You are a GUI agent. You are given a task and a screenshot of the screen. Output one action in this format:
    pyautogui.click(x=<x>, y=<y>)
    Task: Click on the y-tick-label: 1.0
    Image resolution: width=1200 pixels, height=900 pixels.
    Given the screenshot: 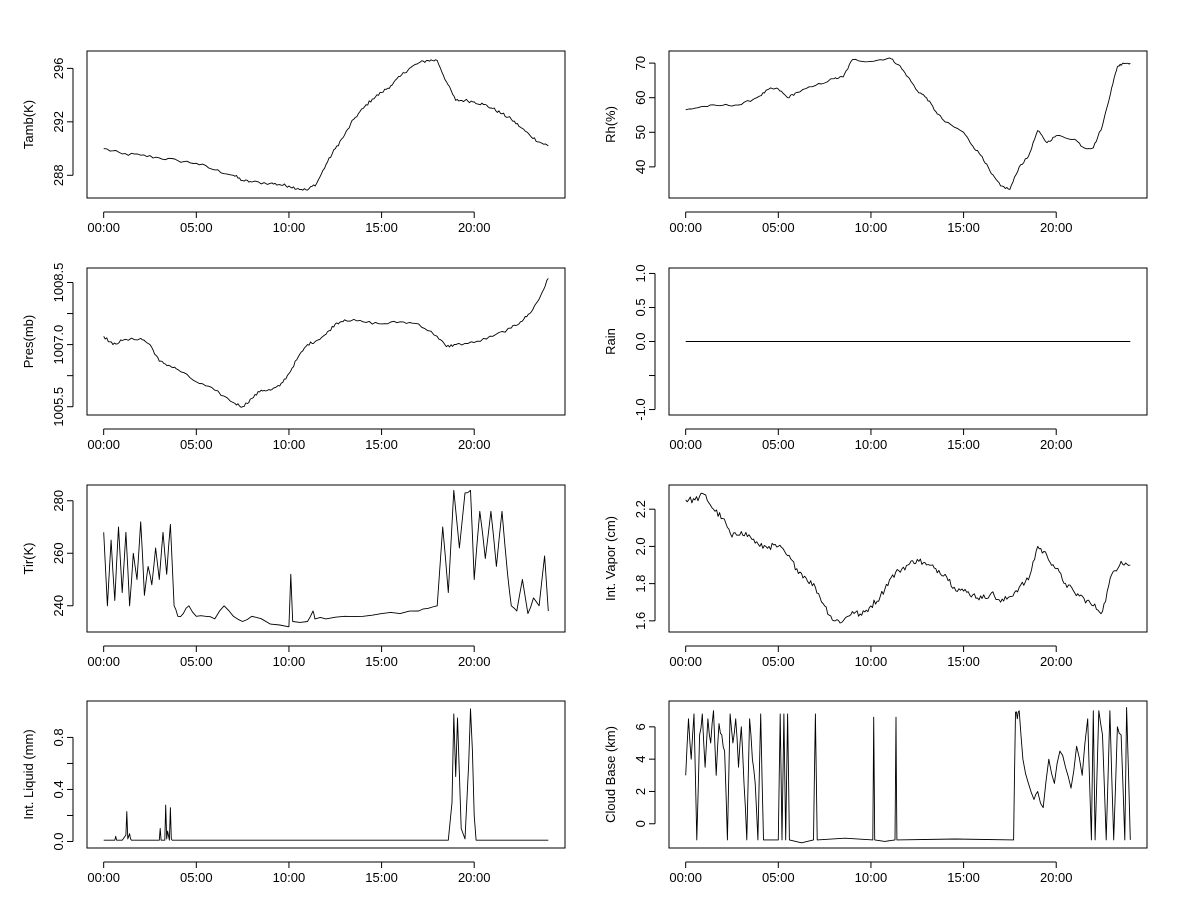 What is the action you would take?
    pyautogui.click(x=640, y=273)
    